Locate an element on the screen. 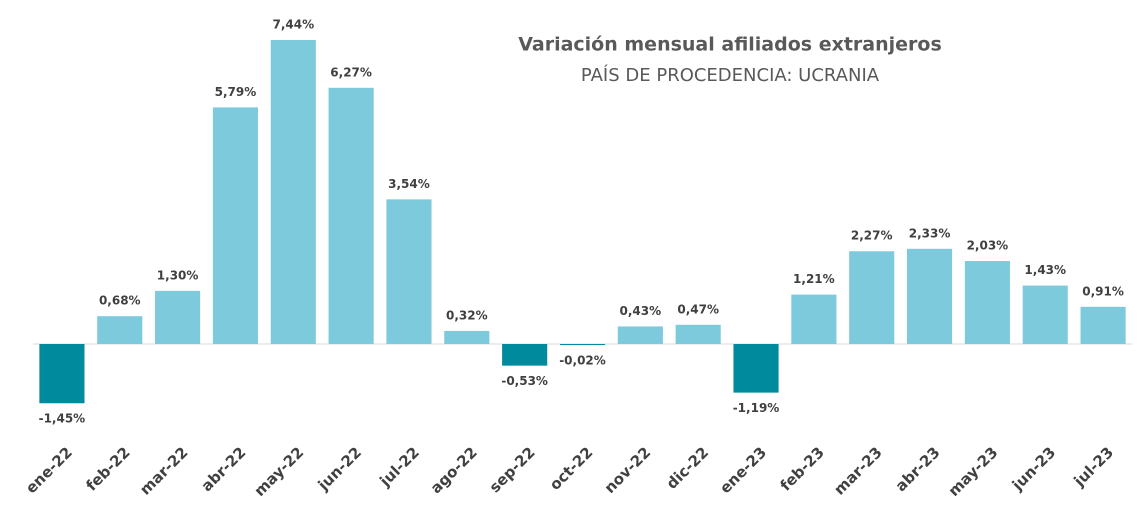 The width and height of the screenshot is (1143, 506). x-tick-label: jul-22 is located at coordinates (399, 466).